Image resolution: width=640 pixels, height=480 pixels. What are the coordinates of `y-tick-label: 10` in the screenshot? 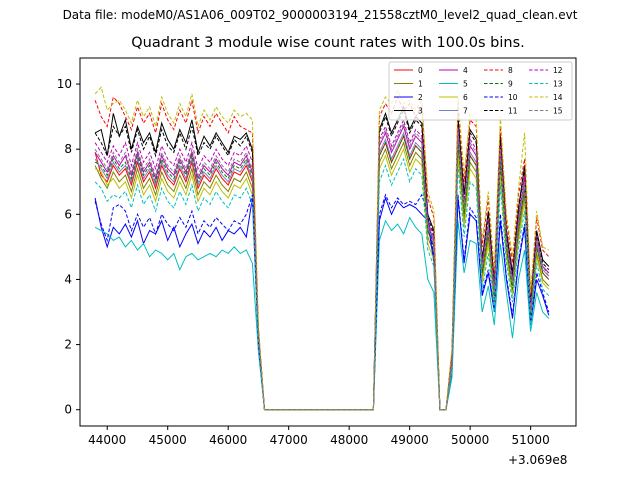 It's located at (64, 84).